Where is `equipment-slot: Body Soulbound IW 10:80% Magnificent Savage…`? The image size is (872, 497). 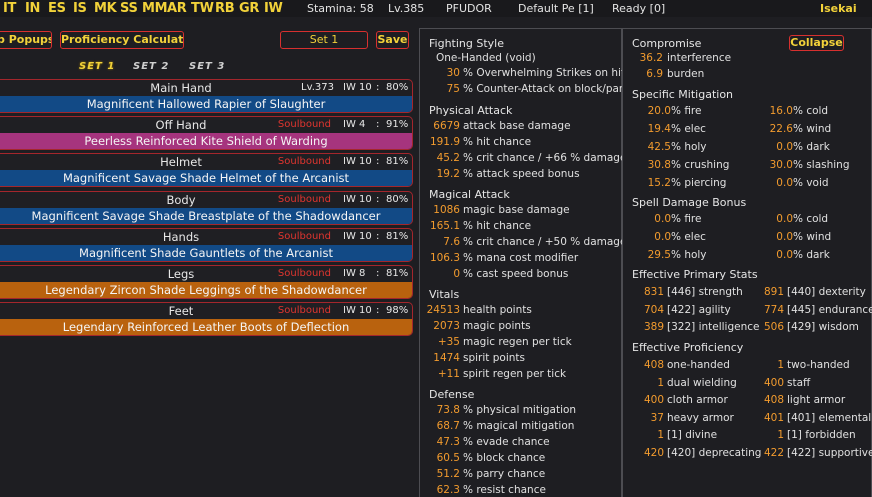
equipment-slot: Body Soulbound IW 10:80% Magnificent Savage… is located at coordinates (206, 208).